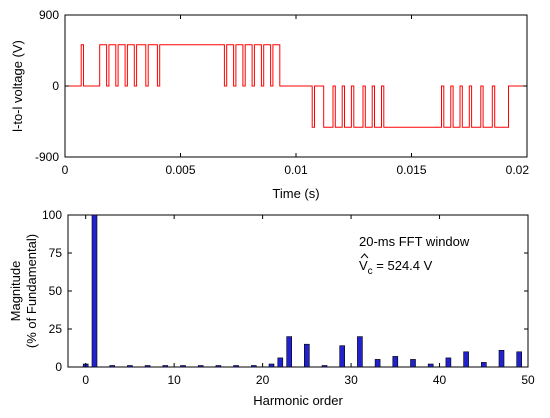 This screenshot has height=418, width=550. Describe the element at coordinates (180, 170) in the screenshot. I see `voltage-x-tick-label: 0.005` at that location.